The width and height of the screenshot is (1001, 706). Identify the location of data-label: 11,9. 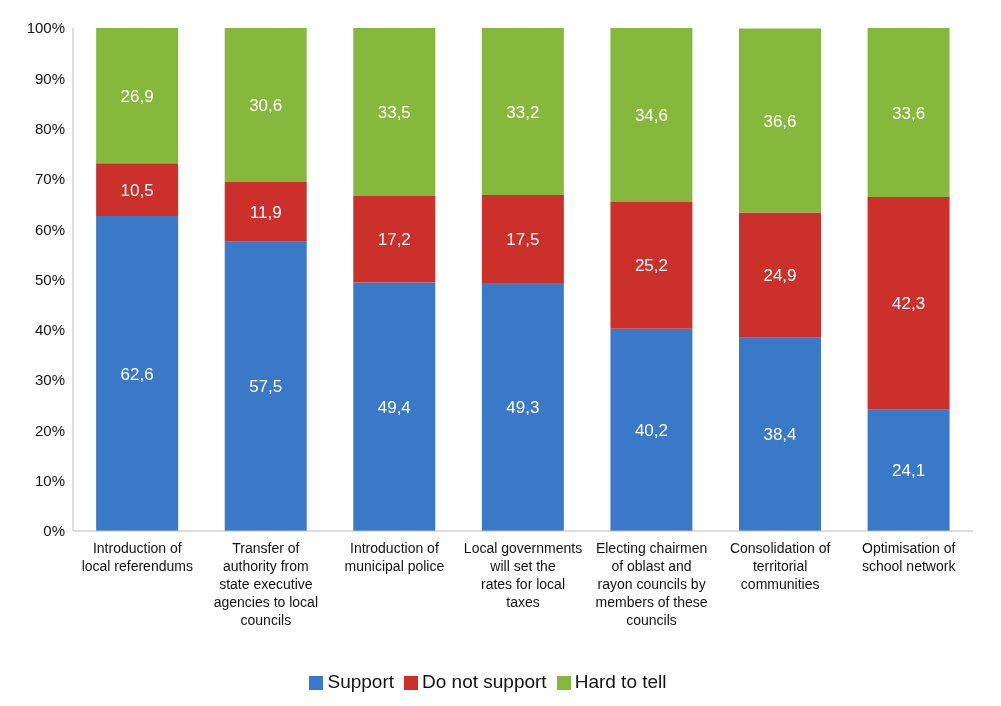
(265, 212).